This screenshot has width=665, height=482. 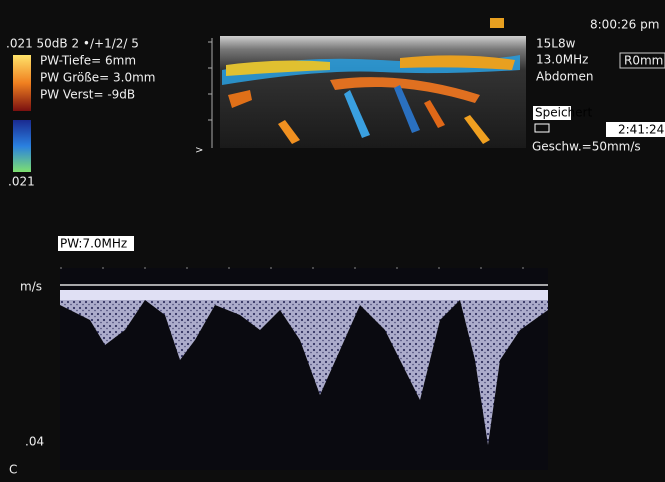 I want to click on header-line: .021 50dB 2 •/+1/2/ 5, so click(x=72, y=44).